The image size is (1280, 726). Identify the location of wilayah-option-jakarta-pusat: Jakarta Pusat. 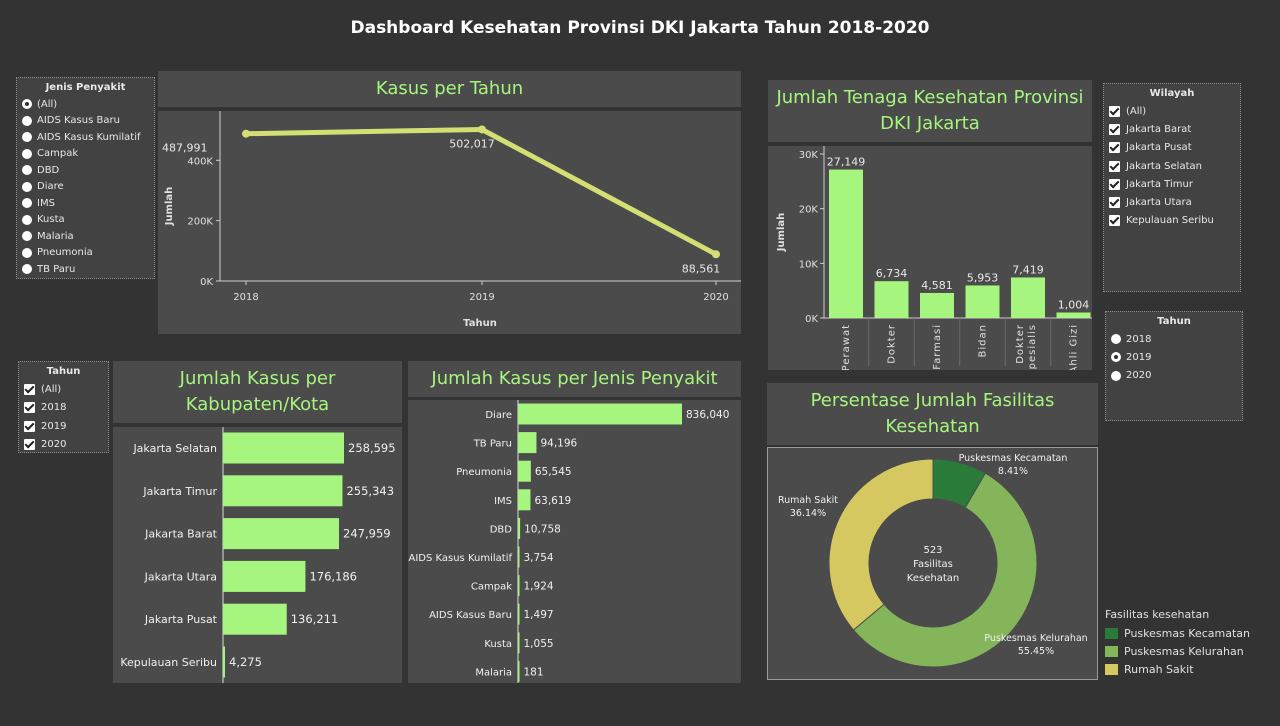
(1172, 148).